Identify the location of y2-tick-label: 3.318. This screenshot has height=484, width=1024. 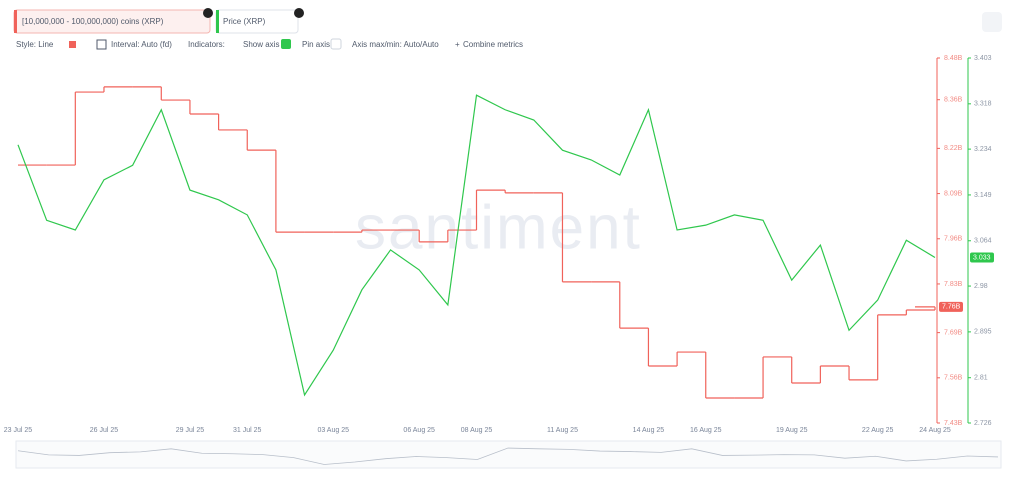
(983, 104).